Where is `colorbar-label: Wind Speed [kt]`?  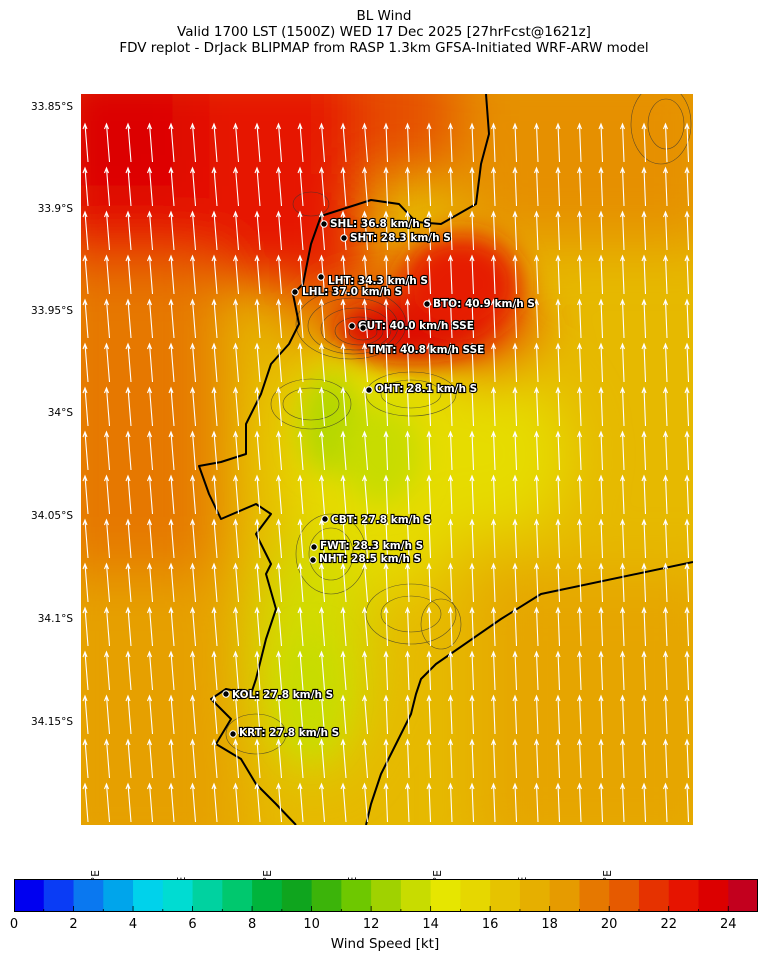
colorbar-label: Wind Speed [kt] is located at coordinates (385, 944).